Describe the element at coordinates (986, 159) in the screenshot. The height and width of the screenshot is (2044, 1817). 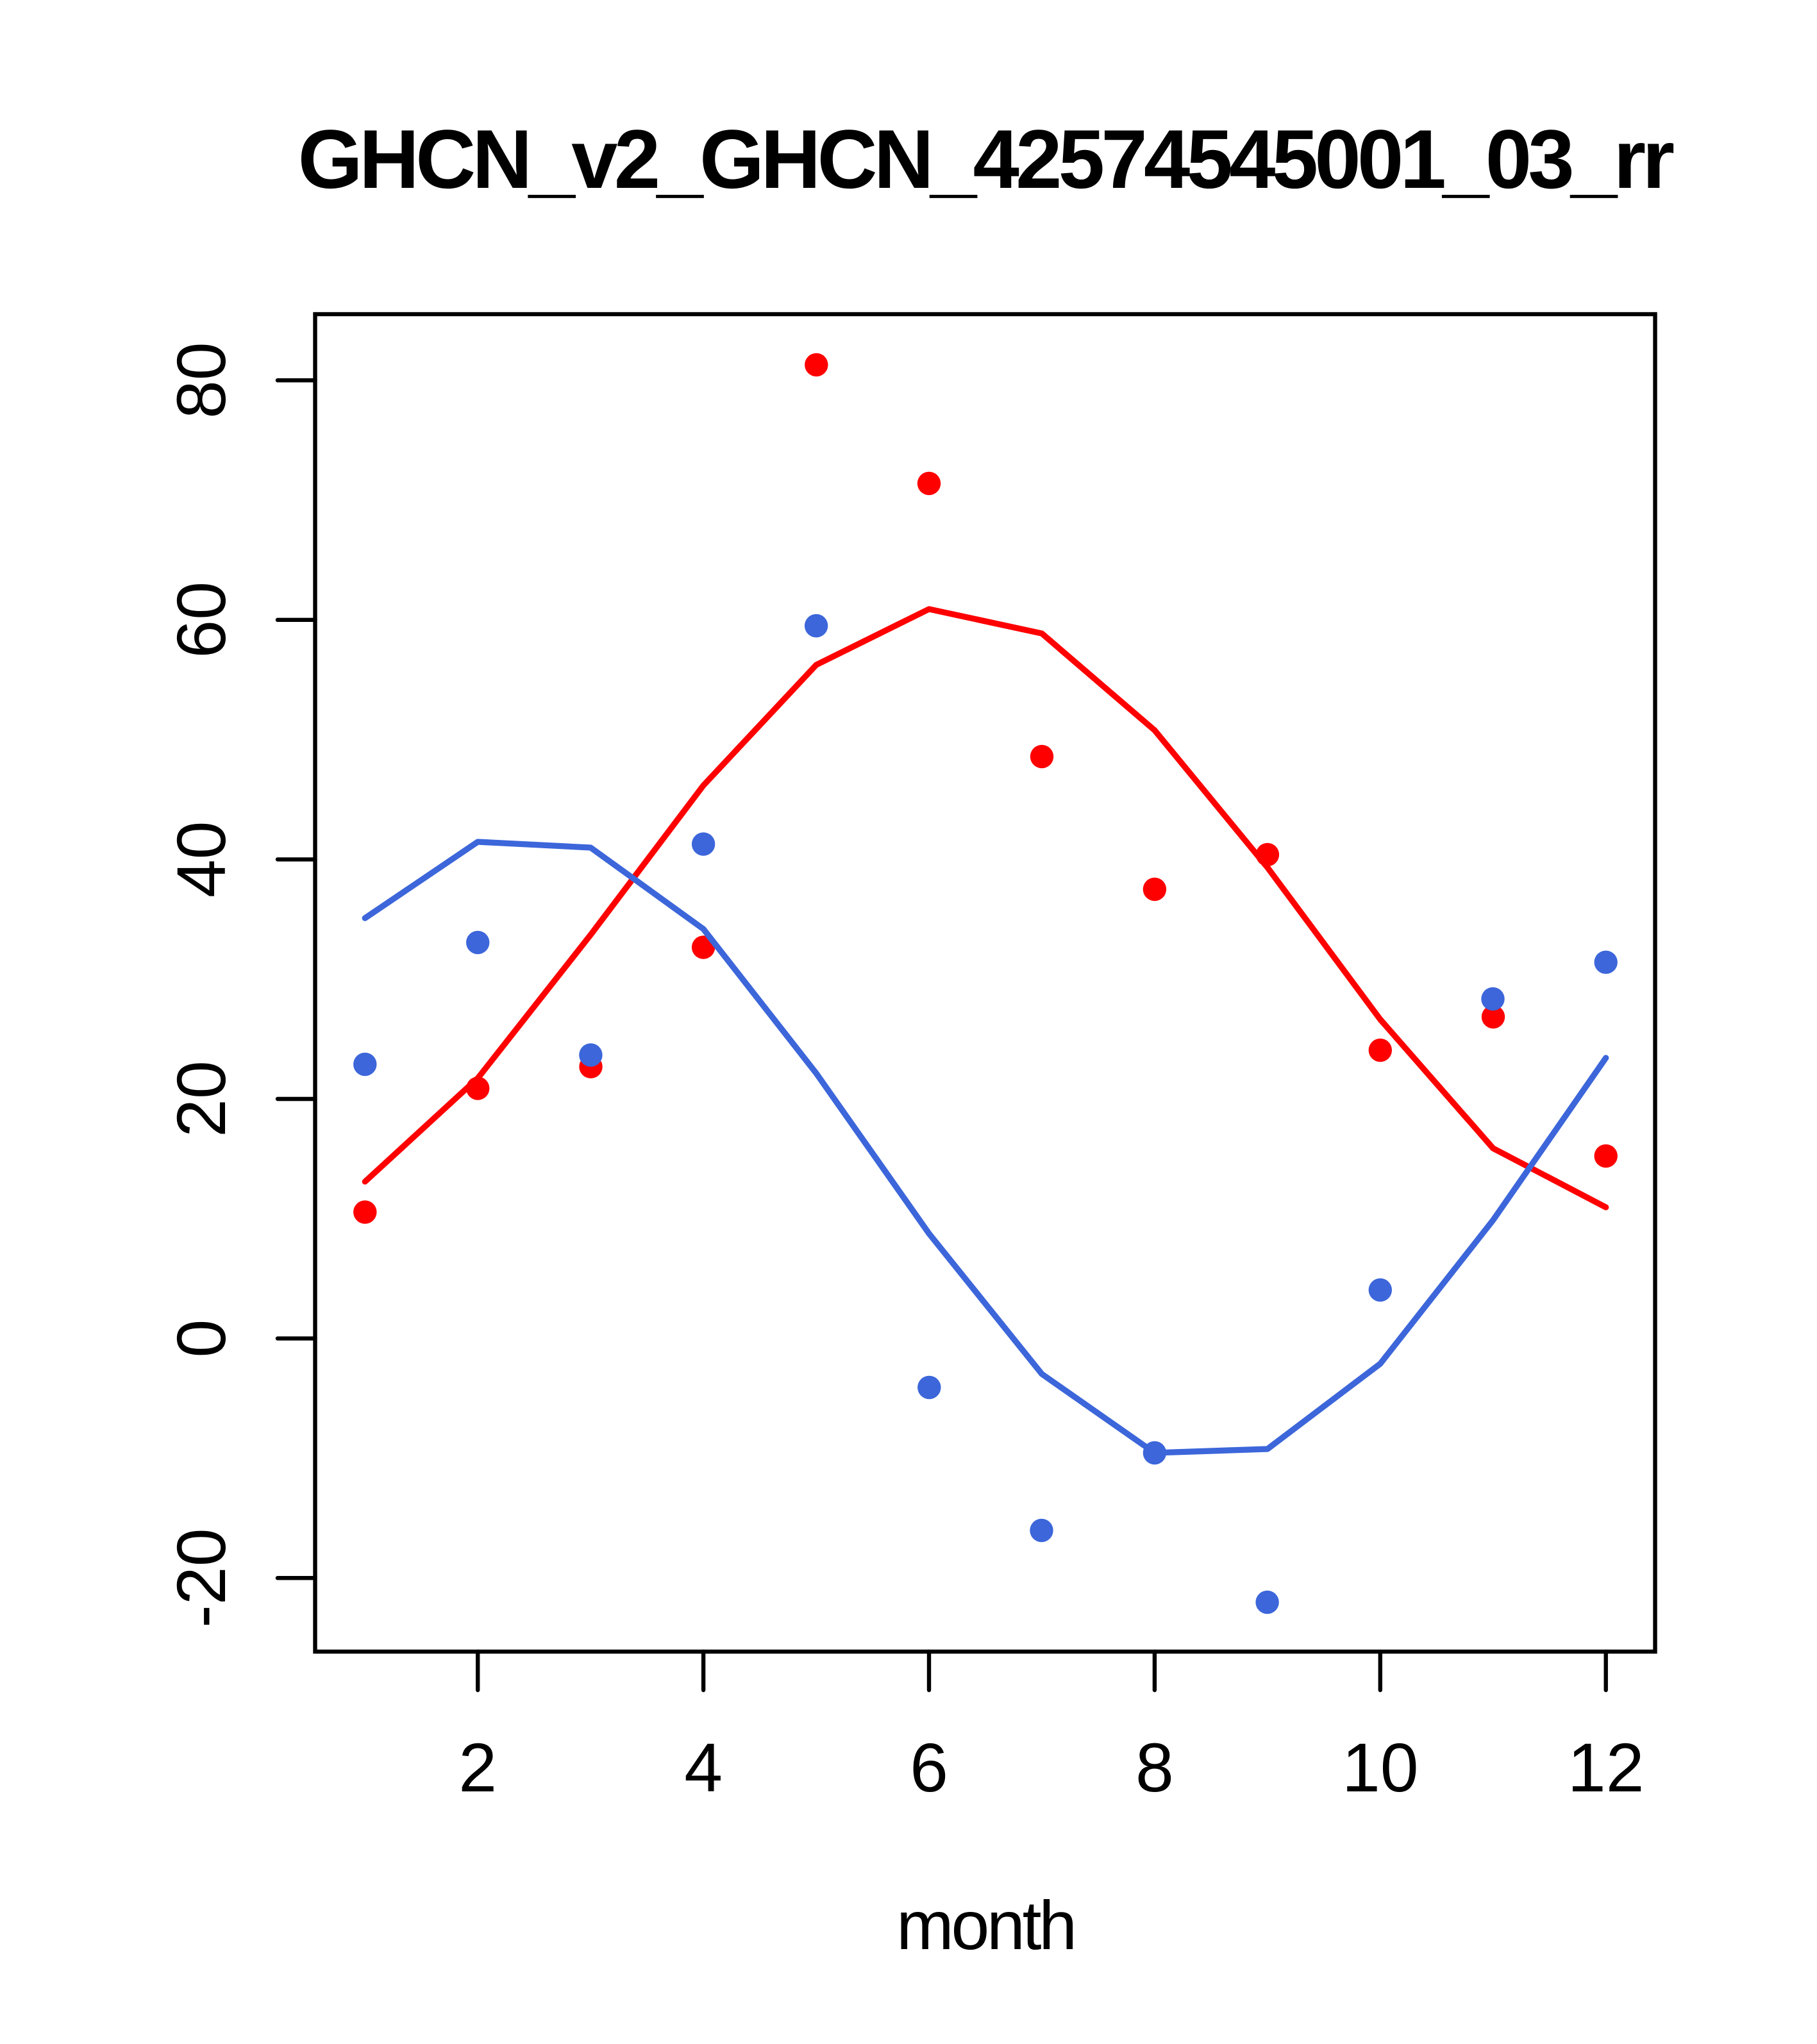
I see `svg-text: GHCN_v2_GHCN_42574545001_03_rr` at that location.